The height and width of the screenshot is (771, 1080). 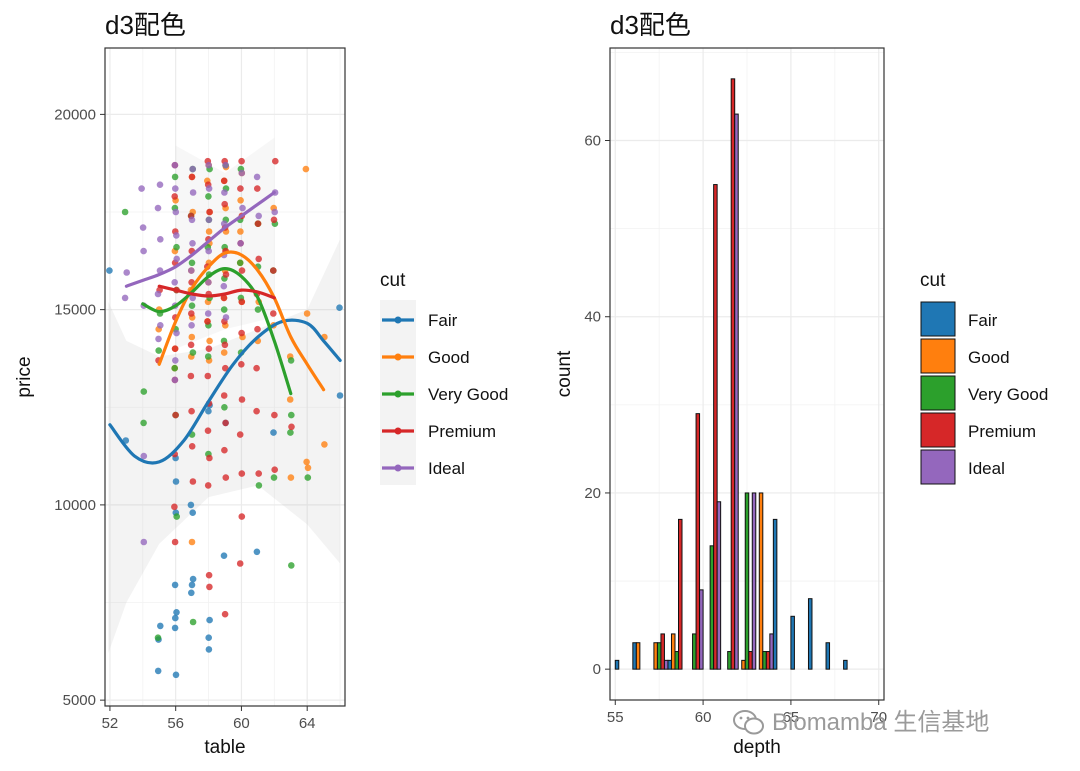 What do you see at coordinates (200, 239) in the screenshot?
I see `smooth-line-ideal` at bounding box center [200, 239].